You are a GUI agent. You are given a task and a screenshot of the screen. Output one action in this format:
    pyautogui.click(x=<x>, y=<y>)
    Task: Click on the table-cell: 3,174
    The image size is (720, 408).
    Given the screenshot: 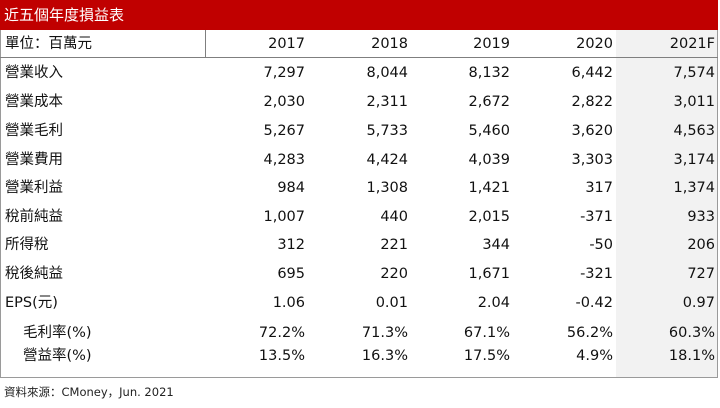 What is the action you would take?
    pyautogui.click(x=694, y=160)
    